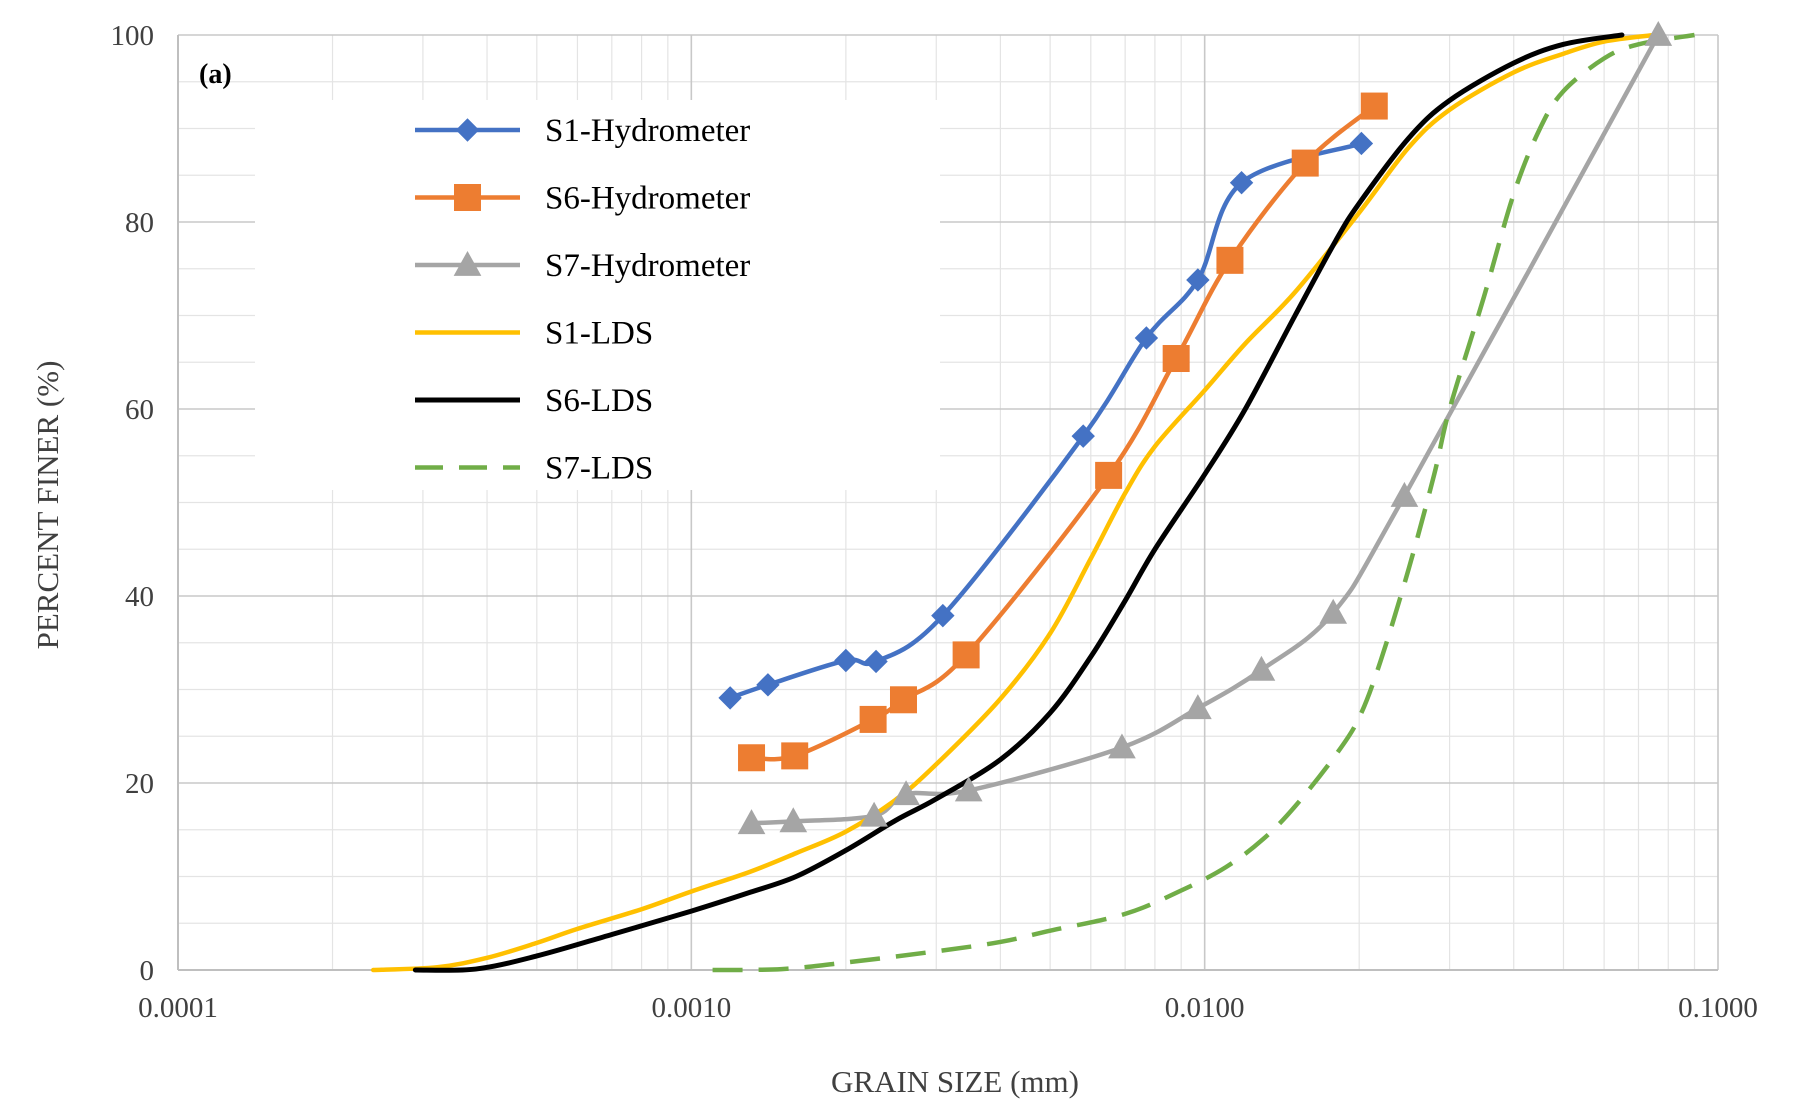 The image size is (1794, 1119). Describe the element at coordinates (139, 784) in the screenshot. I see `y-tick-label: 20` at that location.